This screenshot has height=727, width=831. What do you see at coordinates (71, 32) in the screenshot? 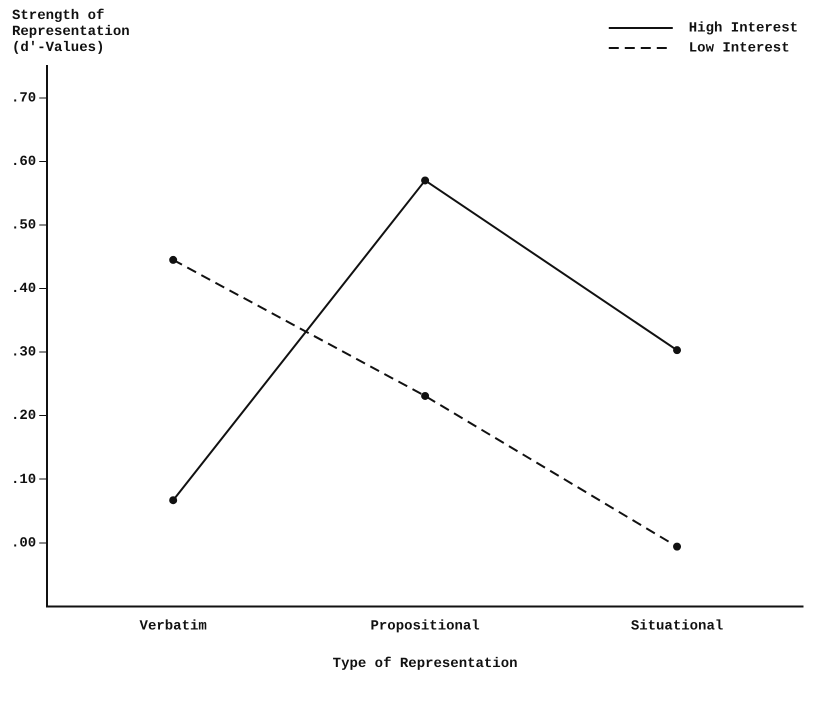
I see `y-axis-title: Strength of Representation (d'-Values)` at bounding box center [71, 32].